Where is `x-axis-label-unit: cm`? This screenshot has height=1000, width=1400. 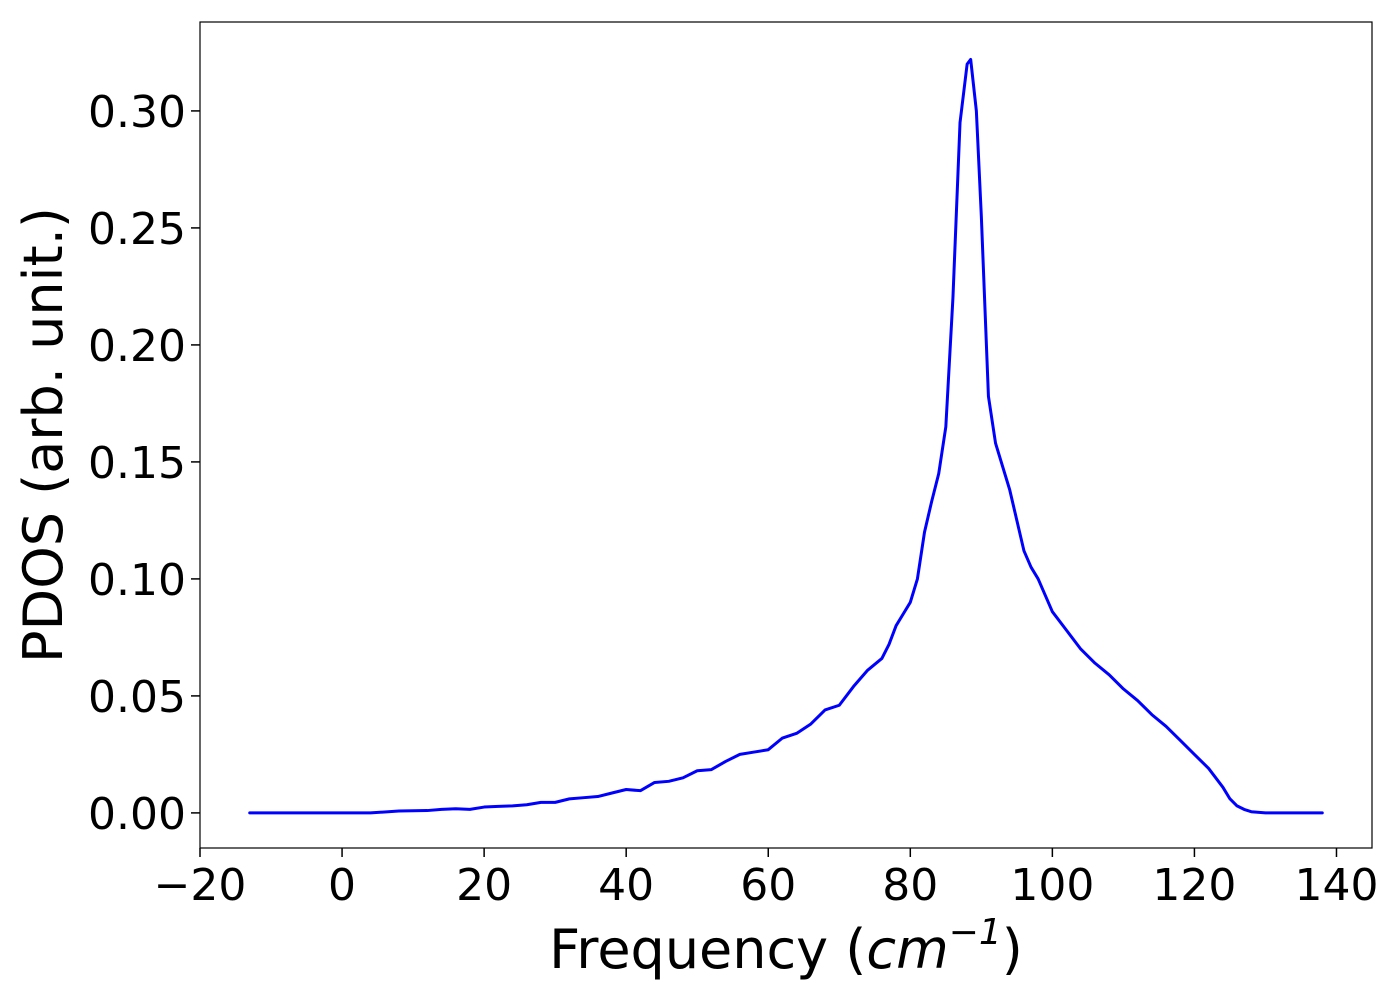
x-axis-label-unit: cm is located at coordinates (907, 949).